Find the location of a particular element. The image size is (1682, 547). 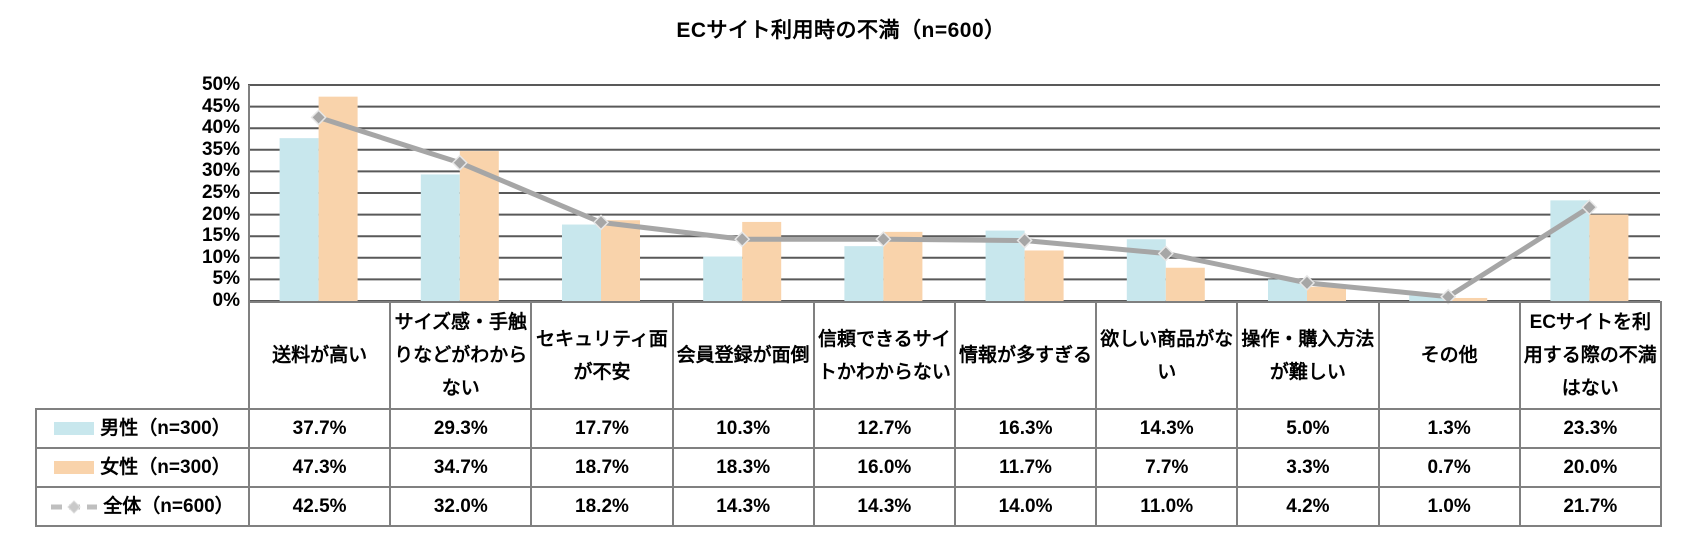

value-cell: 1.3% is located at coordinates (1449, 428).